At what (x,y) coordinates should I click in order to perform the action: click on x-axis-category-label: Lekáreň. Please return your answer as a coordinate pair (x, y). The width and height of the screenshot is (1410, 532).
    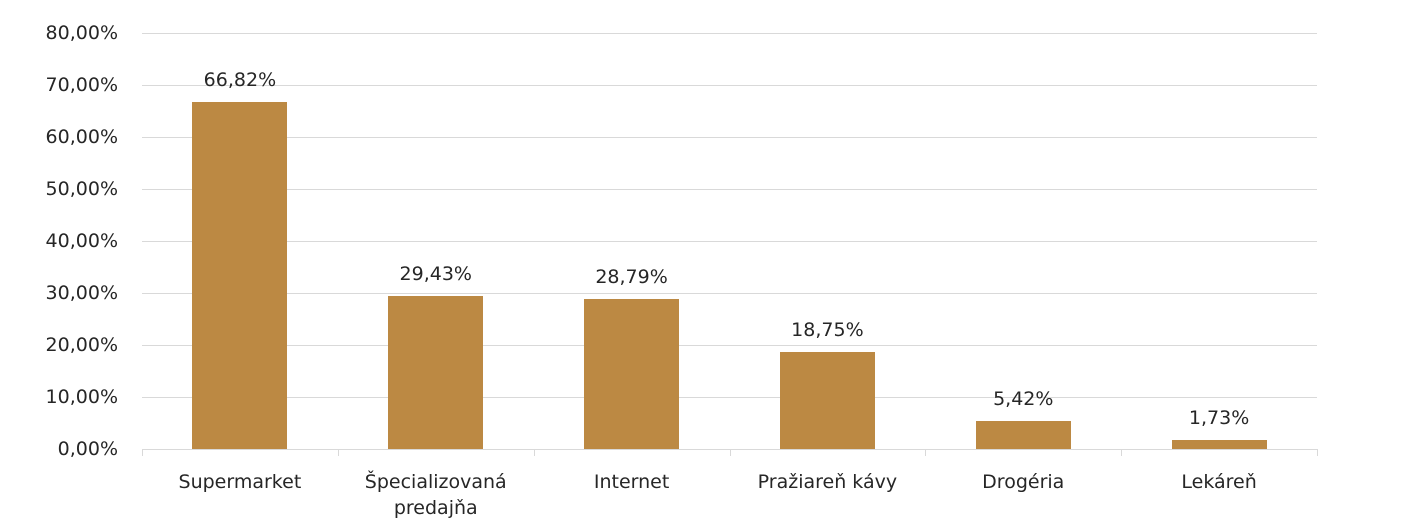
    Looking at the image, I should click on (1219, 482).